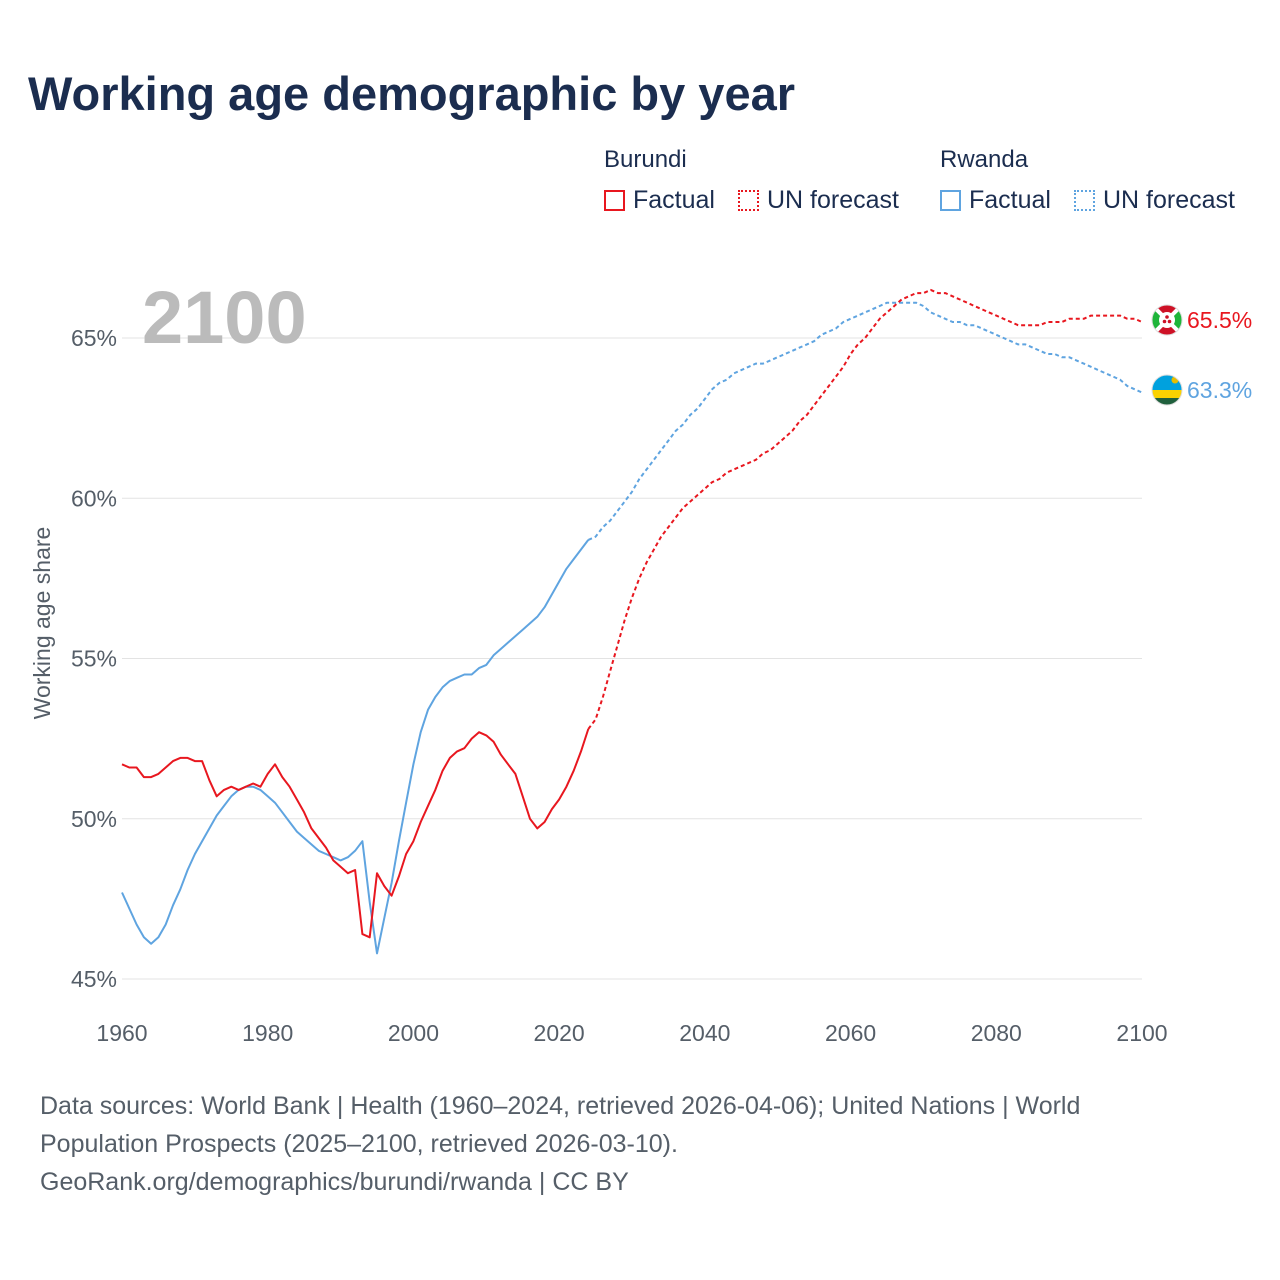 The image size is (1280, 1280). I want to click on series-rwanda-factual-line, so click(355, 747).